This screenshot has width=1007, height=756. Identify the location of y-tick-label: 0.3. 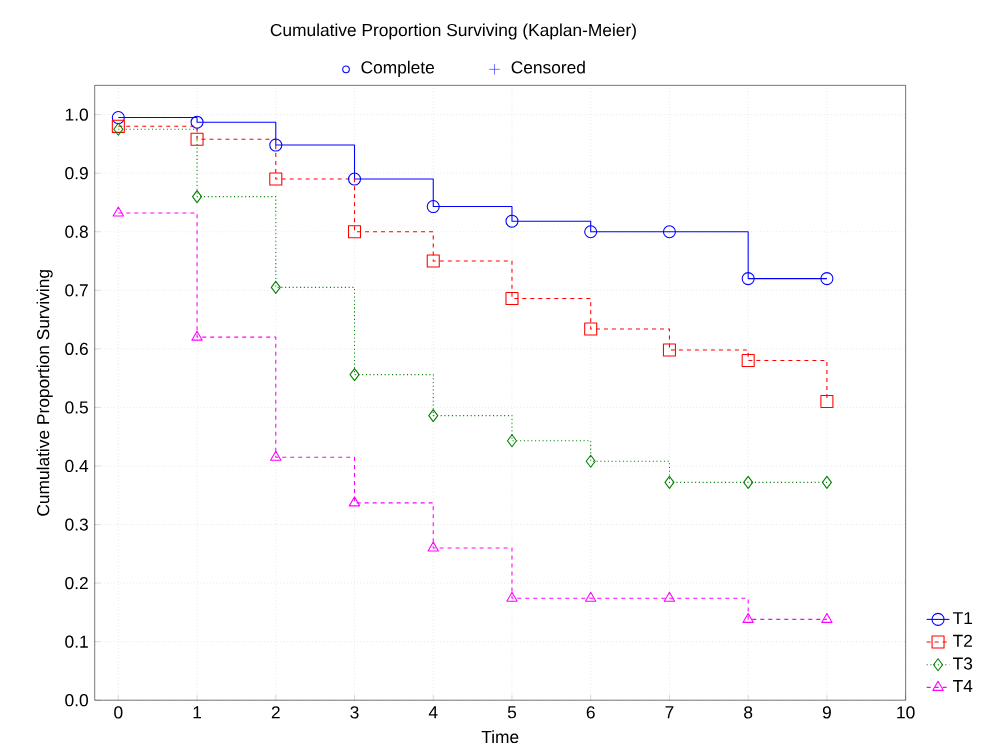
(76, 524).